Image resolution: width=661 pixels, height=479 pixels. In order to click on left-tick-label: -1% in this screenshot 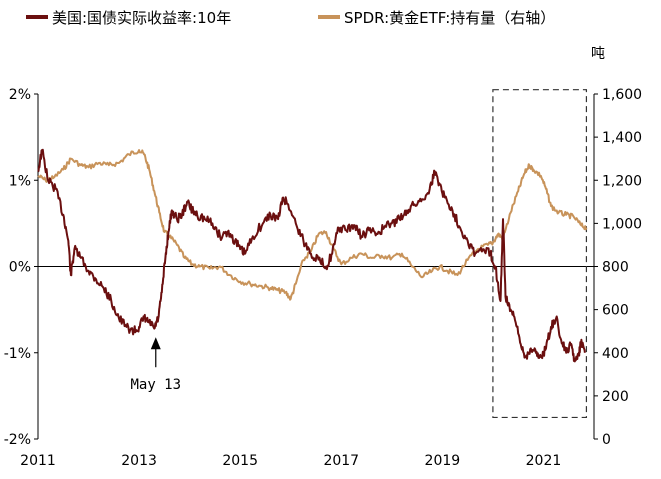, I will do `click(17, 354)`.